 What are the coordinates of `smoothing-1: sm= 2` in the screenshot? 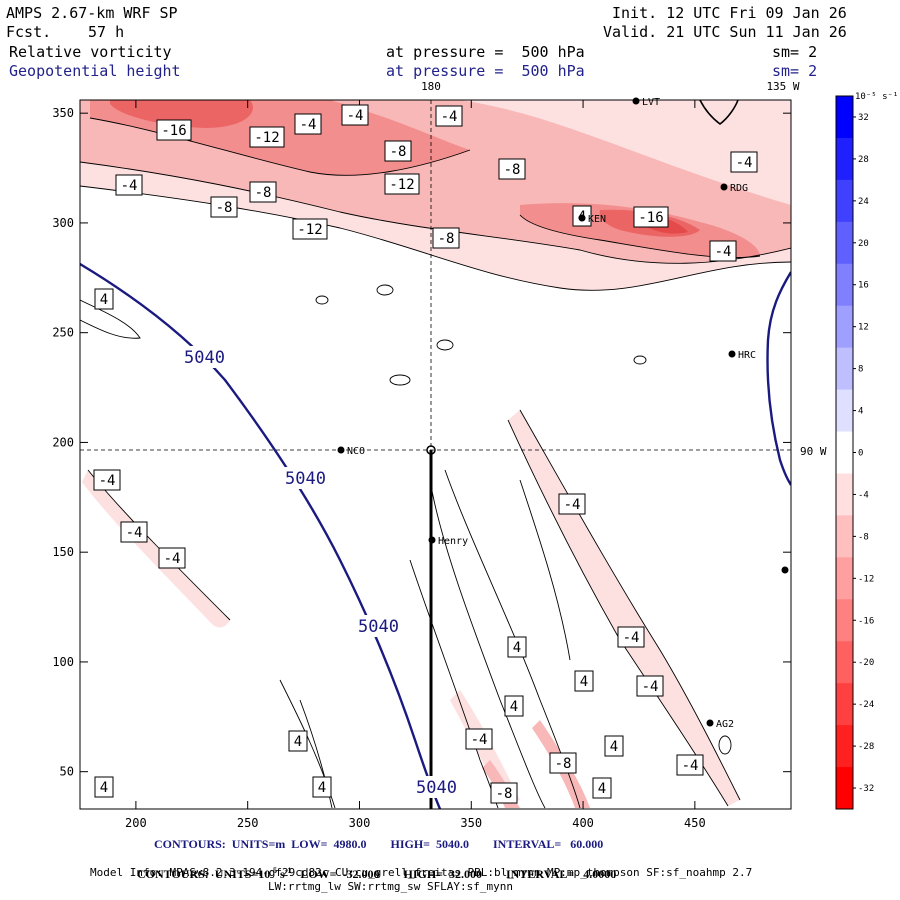 It's located at (795, 52).